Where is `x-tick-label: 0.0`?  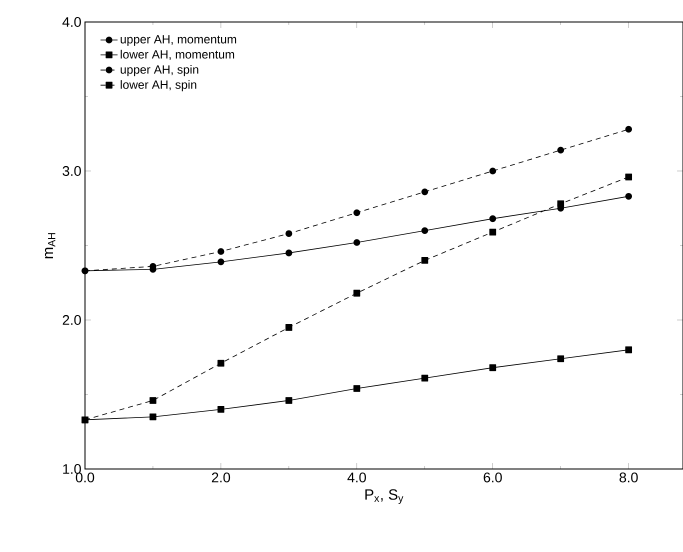 x-tick-label: 0.0 is located at coordinates (85, 477).